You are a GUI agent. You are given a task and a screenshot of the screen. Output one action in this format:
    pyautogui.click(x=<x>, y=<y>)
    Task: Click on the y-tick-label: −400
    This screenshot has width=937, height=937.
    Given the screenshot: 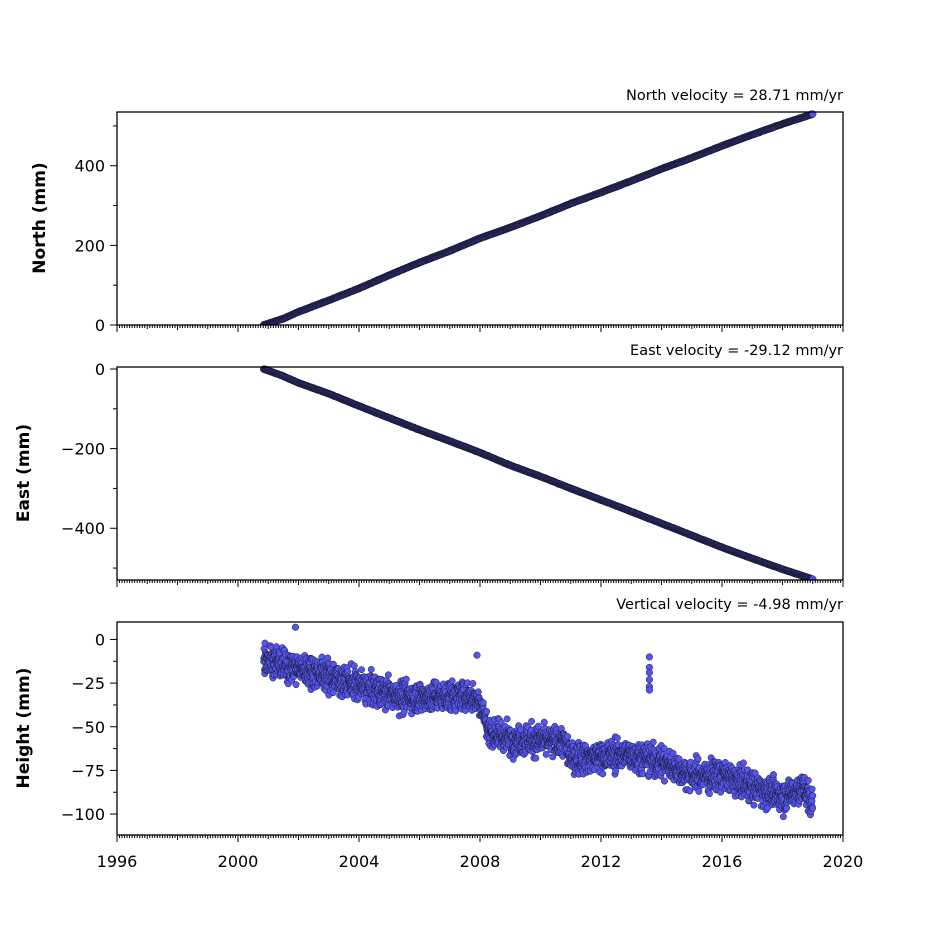 What is the action you would take?
    pyautogui.click(x=83, y=528)
    